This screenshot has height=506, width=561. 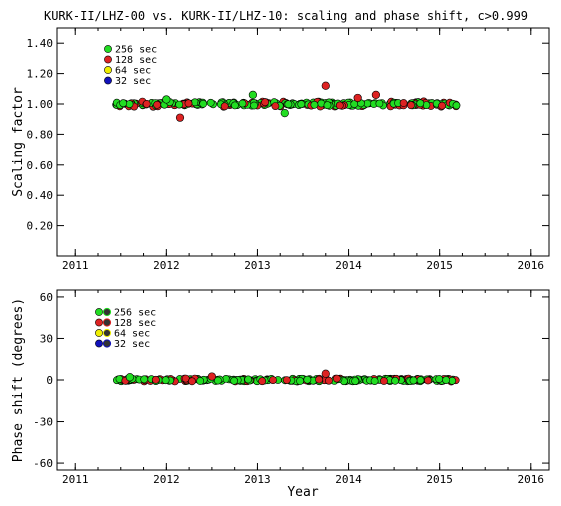 I want to click on phase-legend-label: 32 sec, so click(x=132, y=344).